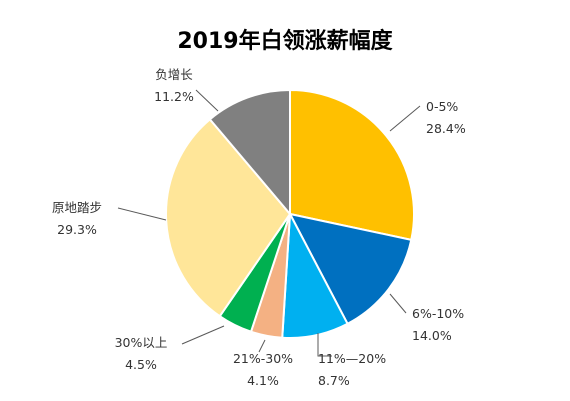 The width and height of the screenshot is (570, 401). Describe the element at coordinates (446, 128) in the screenshot. I see `slice-label-value-0: 28.4%` at that location.